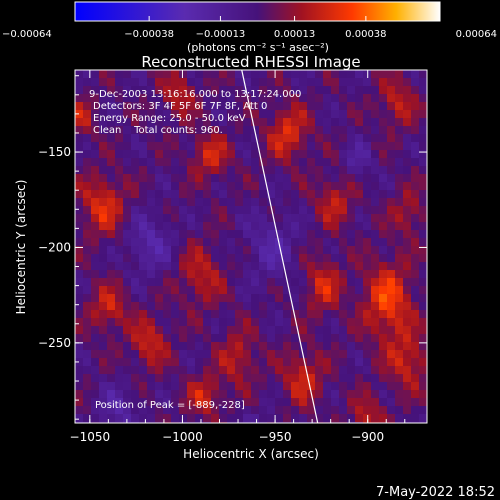 The width and height of the screenshot is (500, 500). Describe the element at coordinates (169, 118) in the screenshot. I see `annotation-energy: Energy Range: 25.0 - 50.0 keV` at that location.